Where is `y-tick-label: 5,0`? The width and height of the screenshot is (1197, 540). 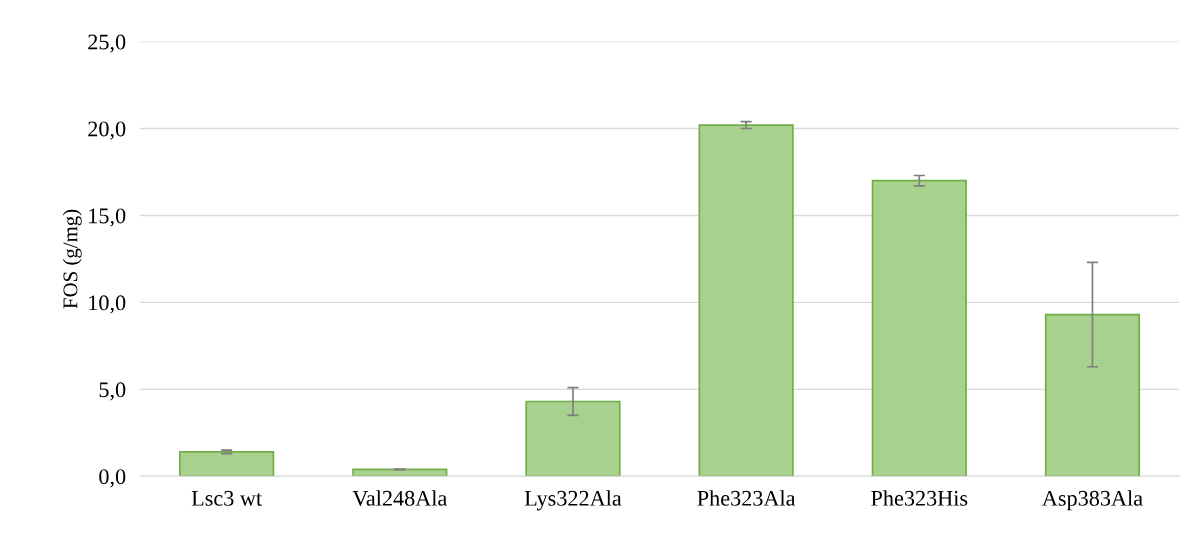 y-tick-label: 5,0 is located at coordinates (112, 391).